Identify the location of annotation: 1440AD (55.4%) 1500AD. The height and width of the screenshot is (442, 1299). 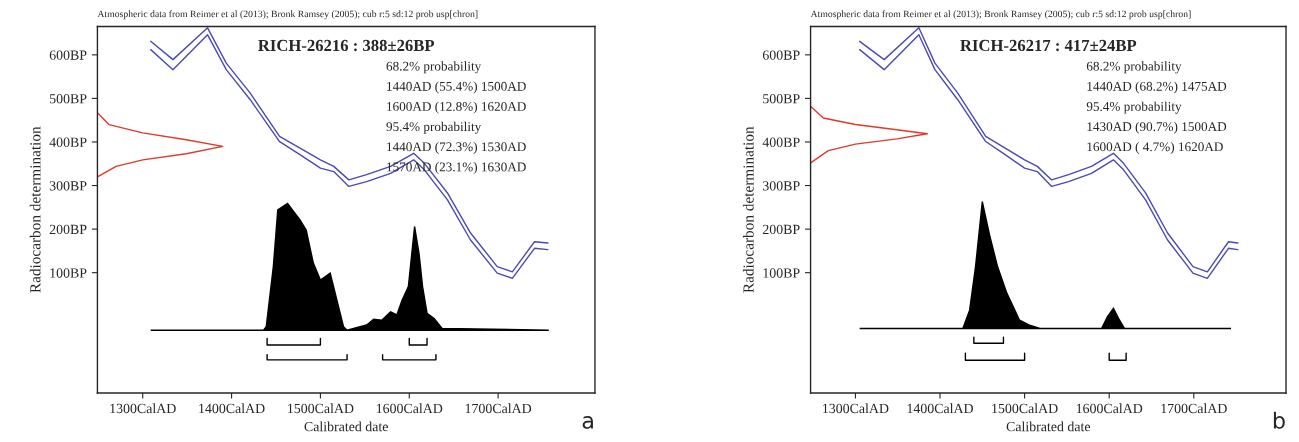
(456, 87).